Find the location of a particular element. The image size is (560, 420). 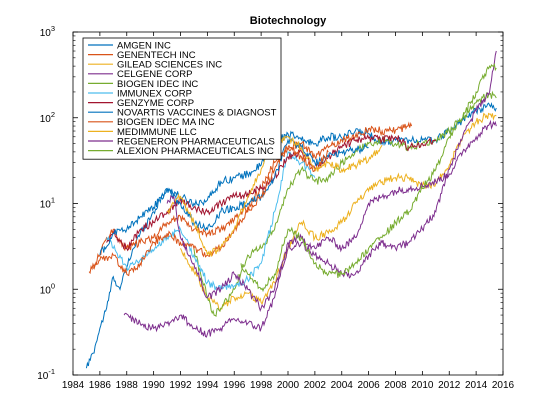

x-tick-label: 1994 is located at coordinates (207, 385).